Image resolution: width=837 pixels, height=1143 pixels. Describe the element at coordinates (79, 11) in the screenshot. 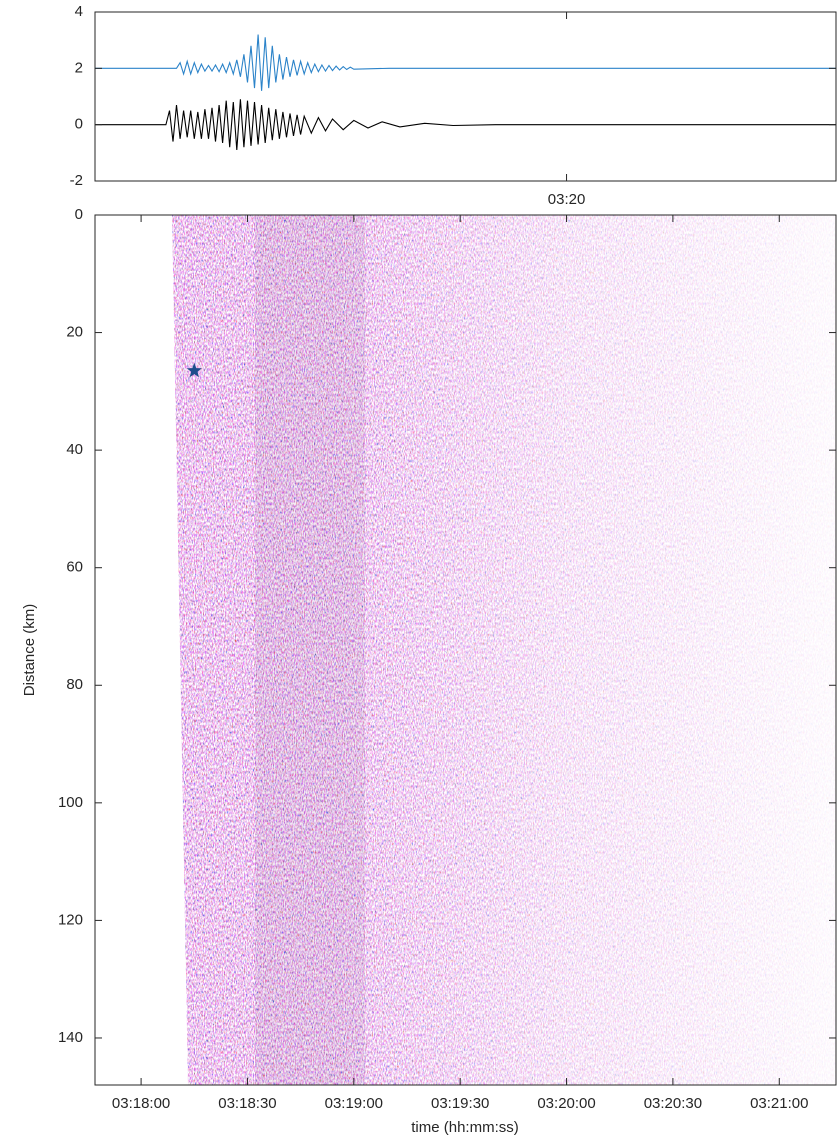

I see `y-tick-label: 4` at that location.